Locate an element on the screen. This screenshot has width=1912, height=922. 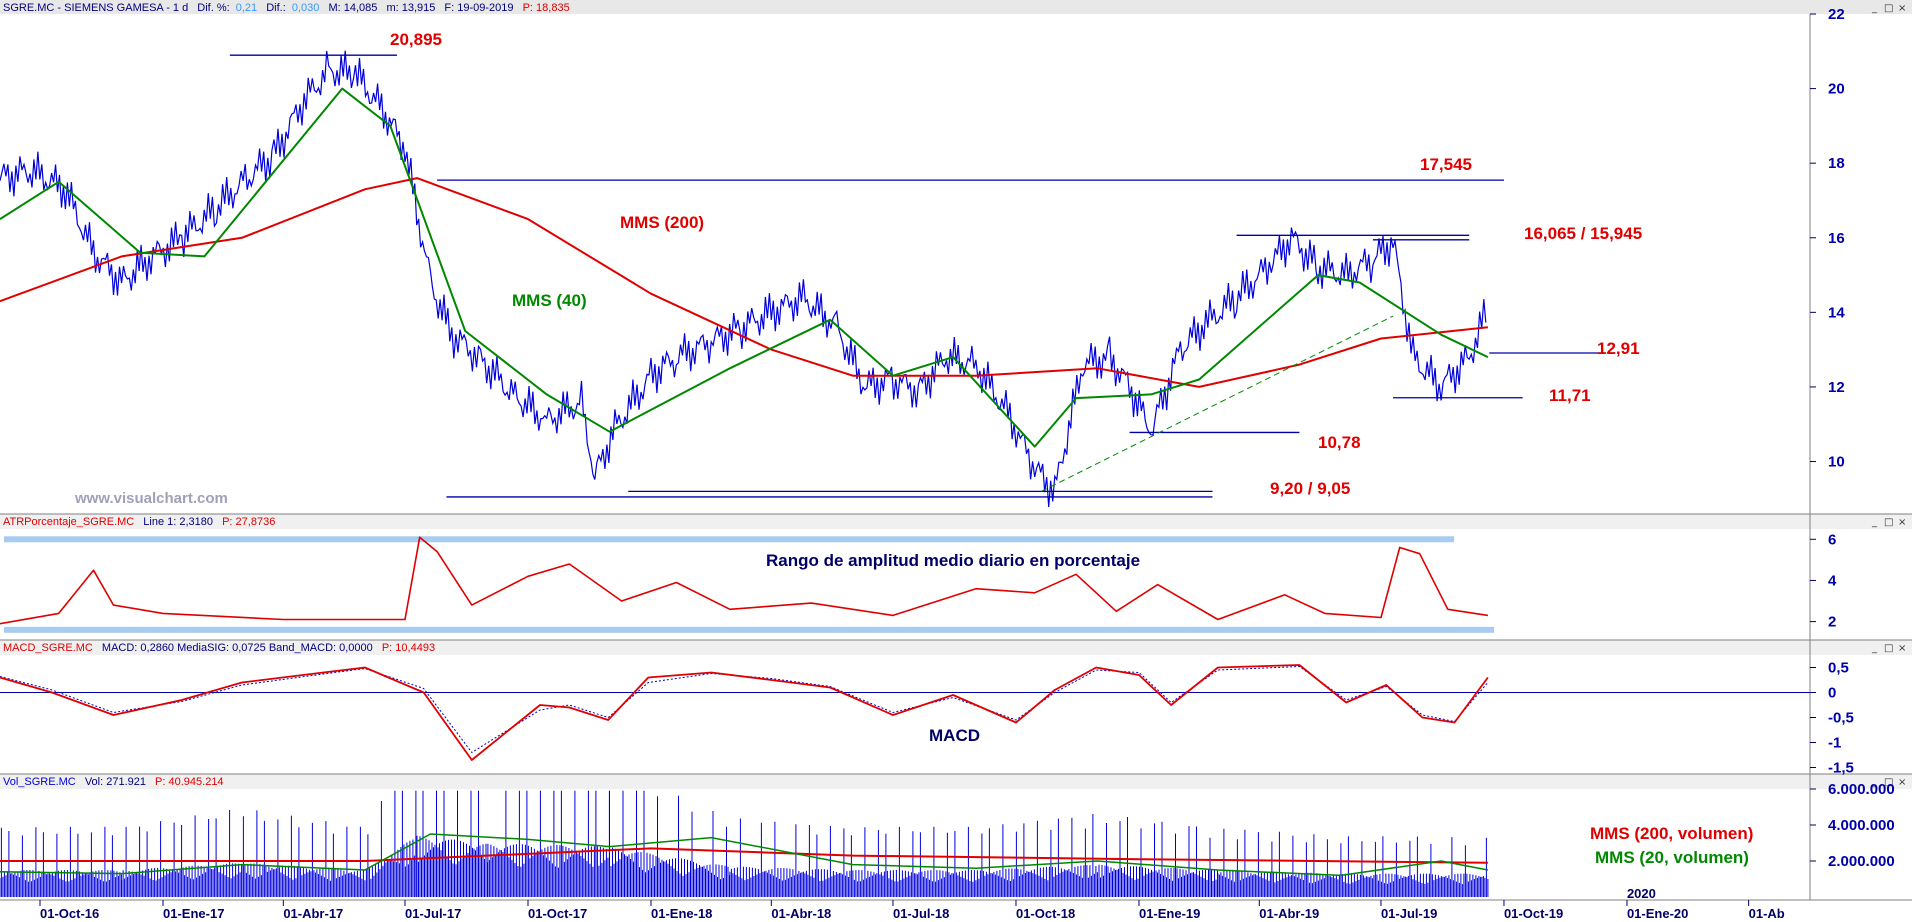
x-tick-label: 01-Oct-16 is located at coordinates (69, 913).